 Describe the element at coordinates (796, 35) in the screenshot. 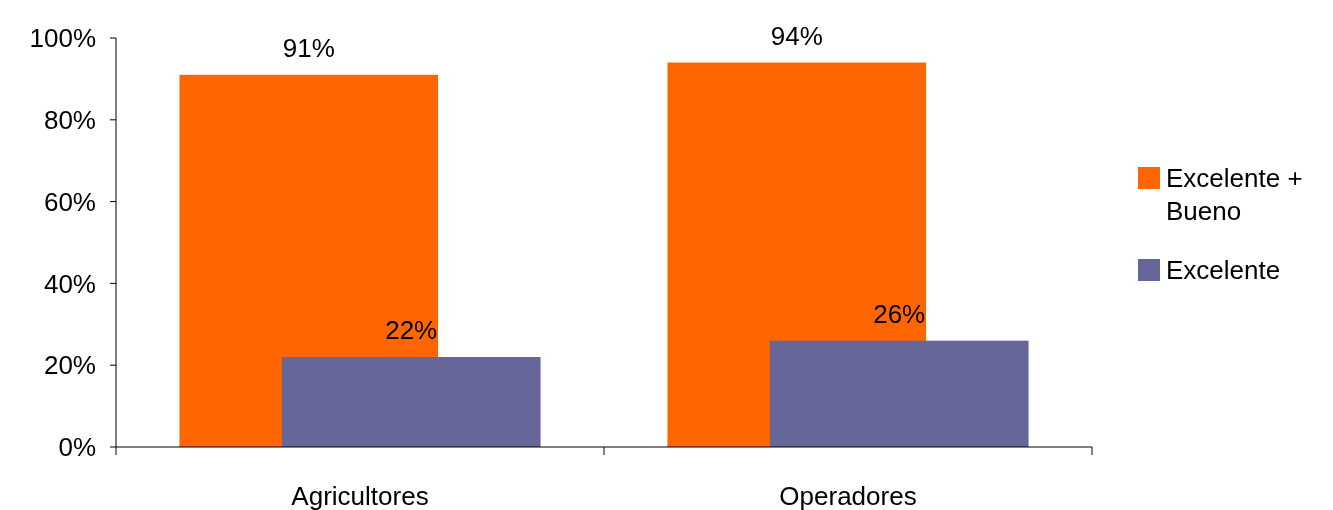

I see `data-label: 94%` at that location.